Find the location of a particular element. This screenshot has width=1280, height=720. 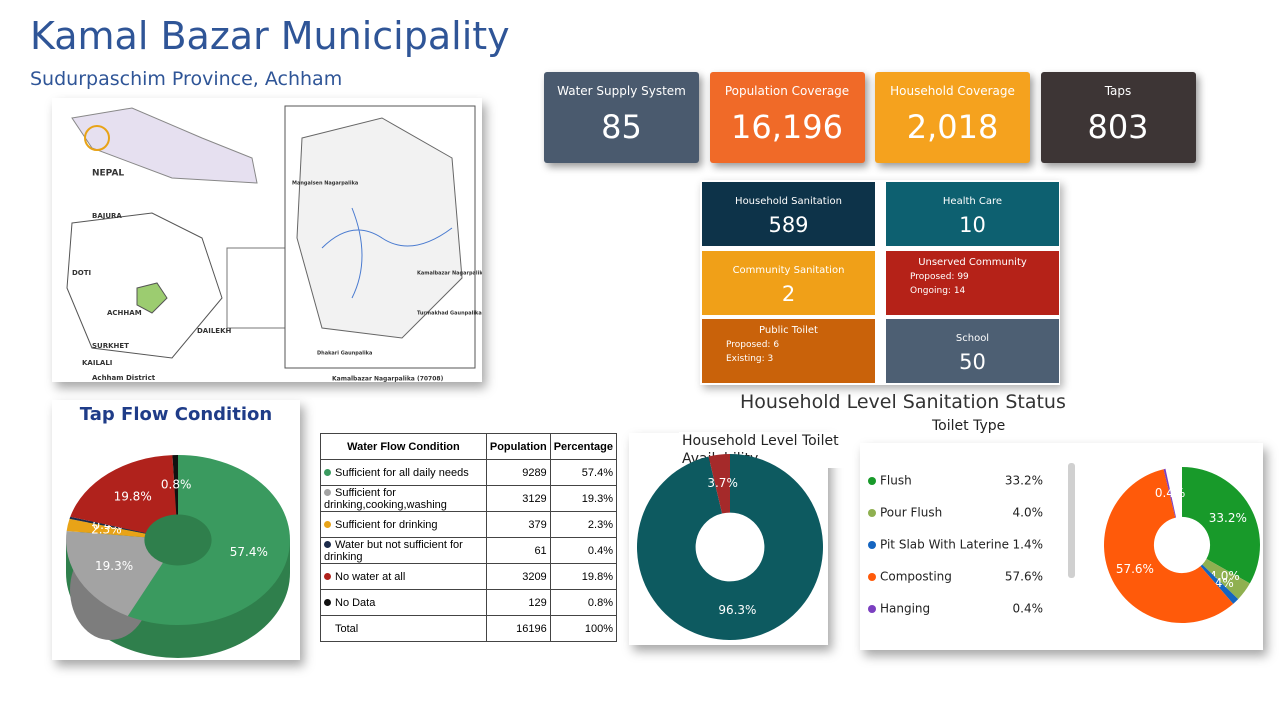

table-cell: 57.4% is located at coordinates (583, 472).